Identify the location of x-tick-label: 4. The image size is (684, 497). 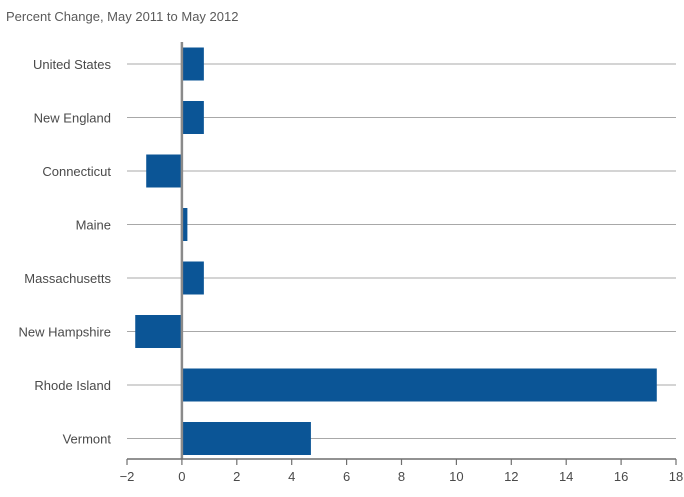
(291, 476).